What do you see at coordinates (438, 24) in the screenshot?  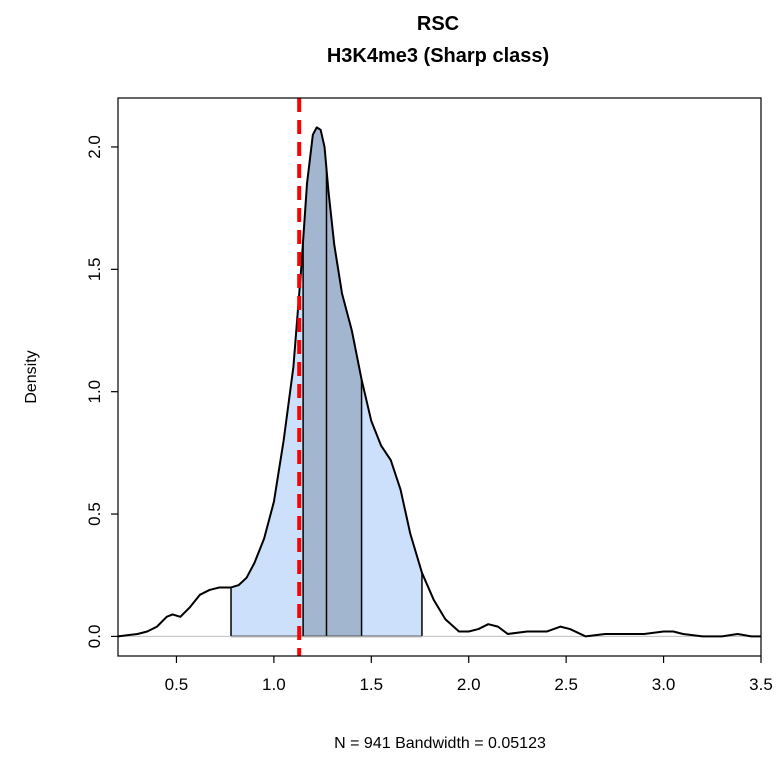 I see `chart-title: RSC` at bounding box center [438, 24].